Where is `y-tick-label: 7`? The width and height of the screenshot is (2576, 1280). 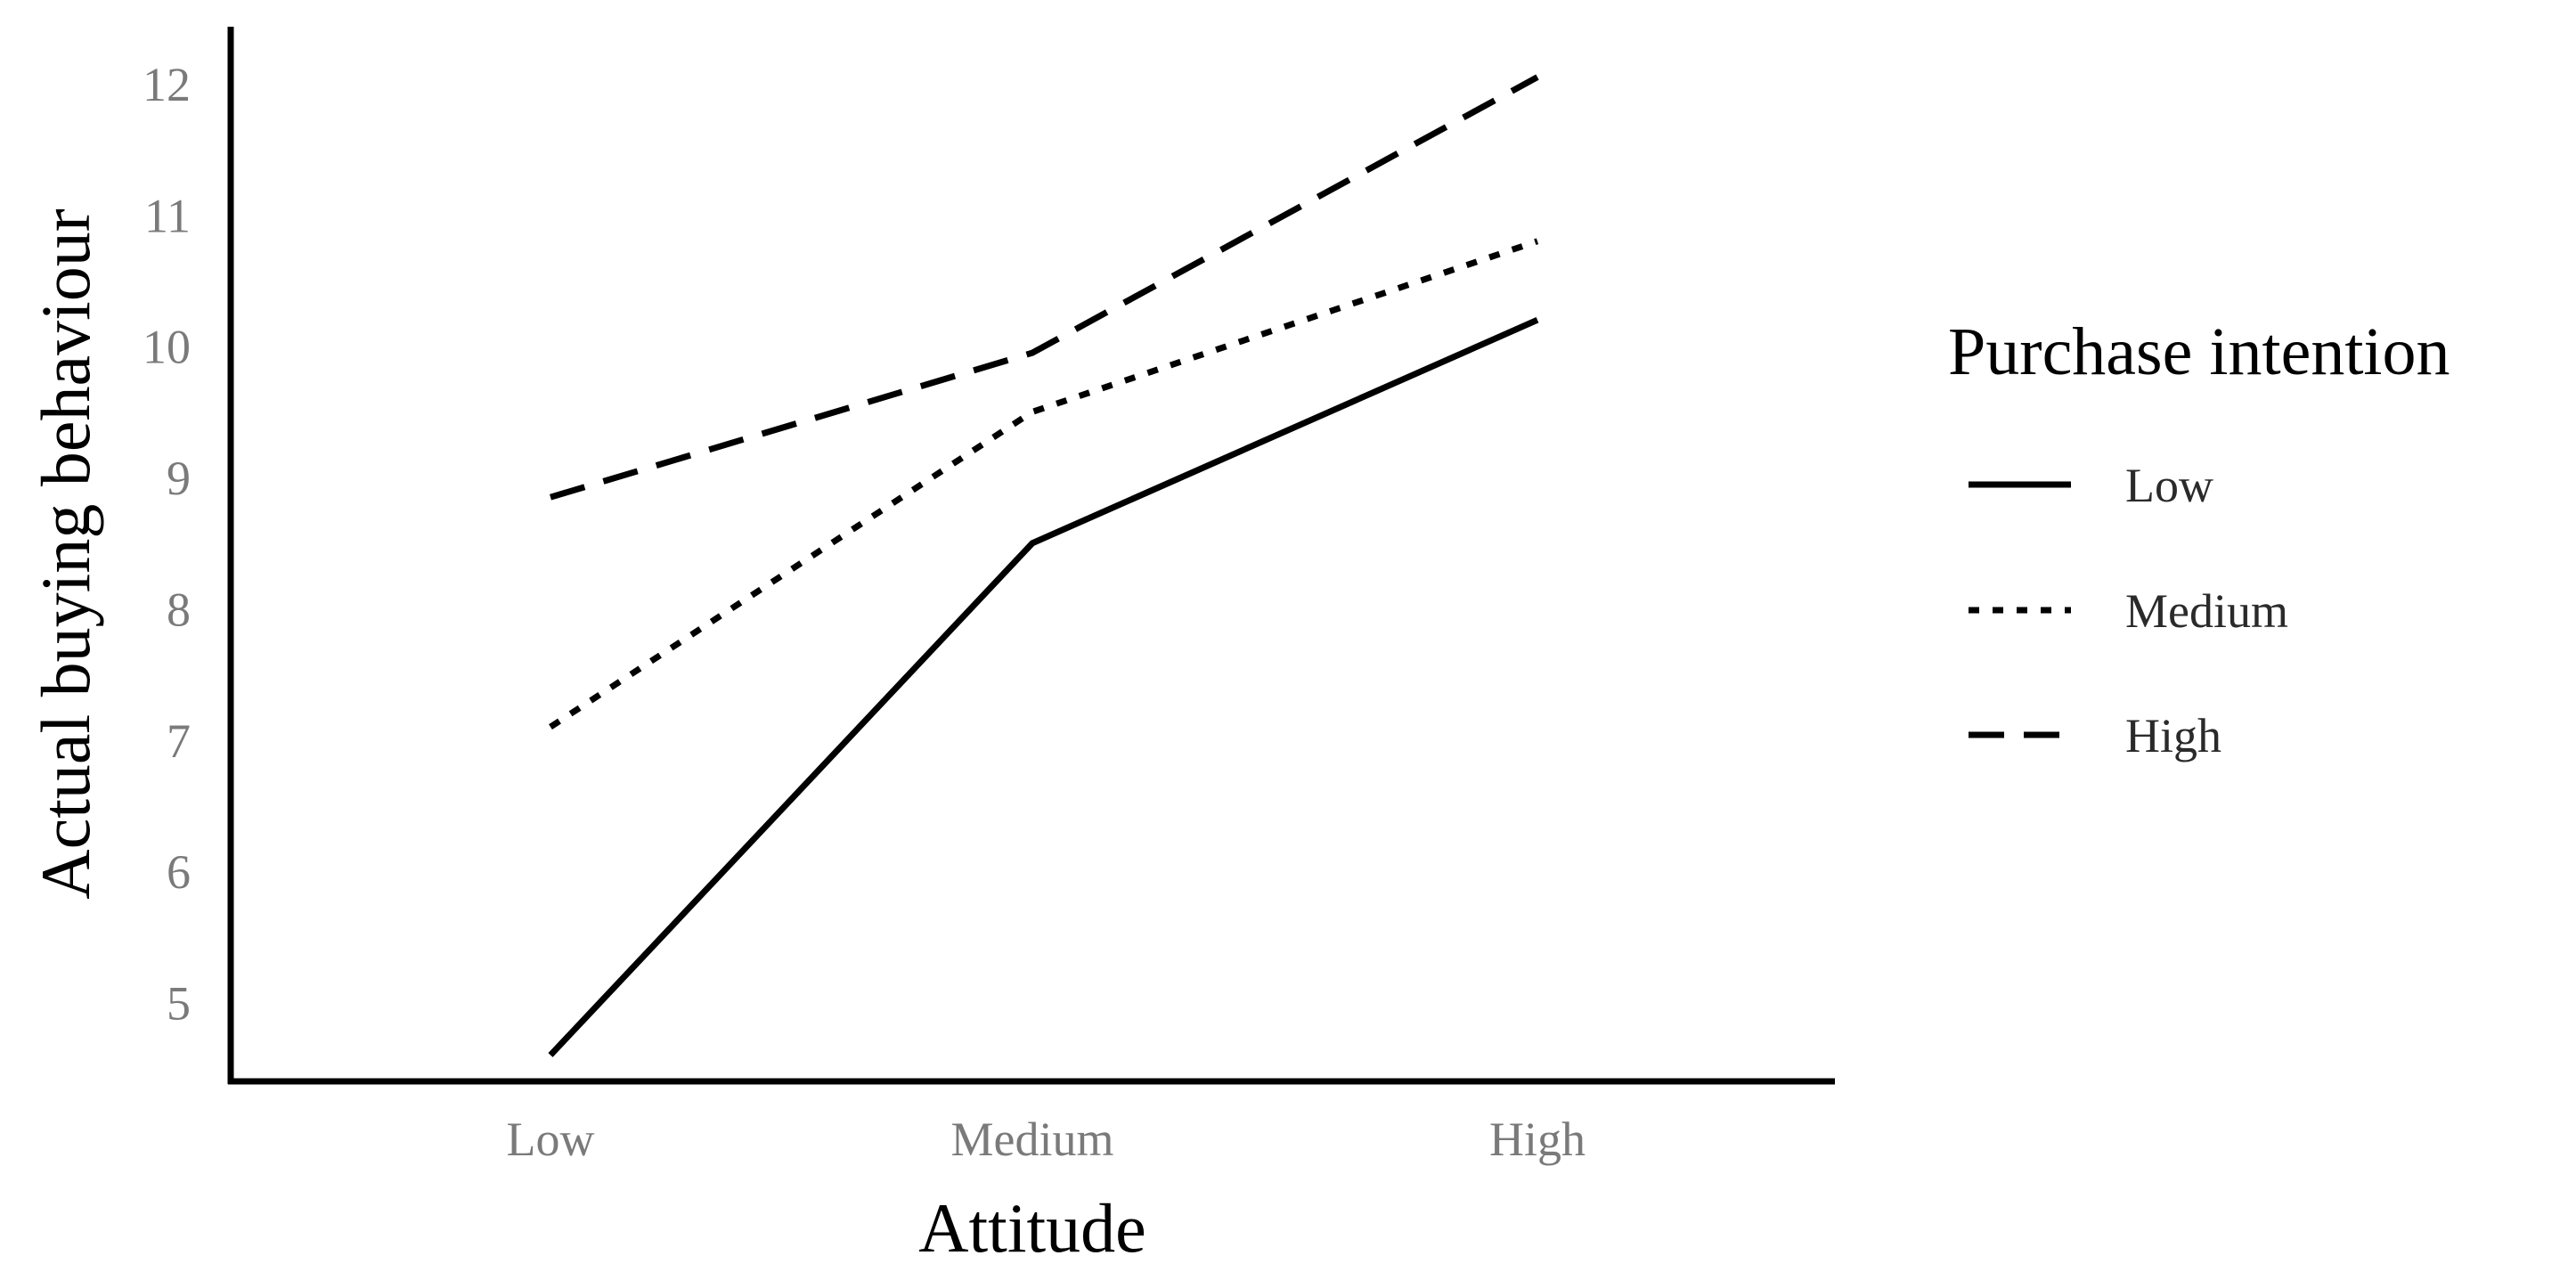 y-tick-label: 7 is located at coordinates (179, 741).